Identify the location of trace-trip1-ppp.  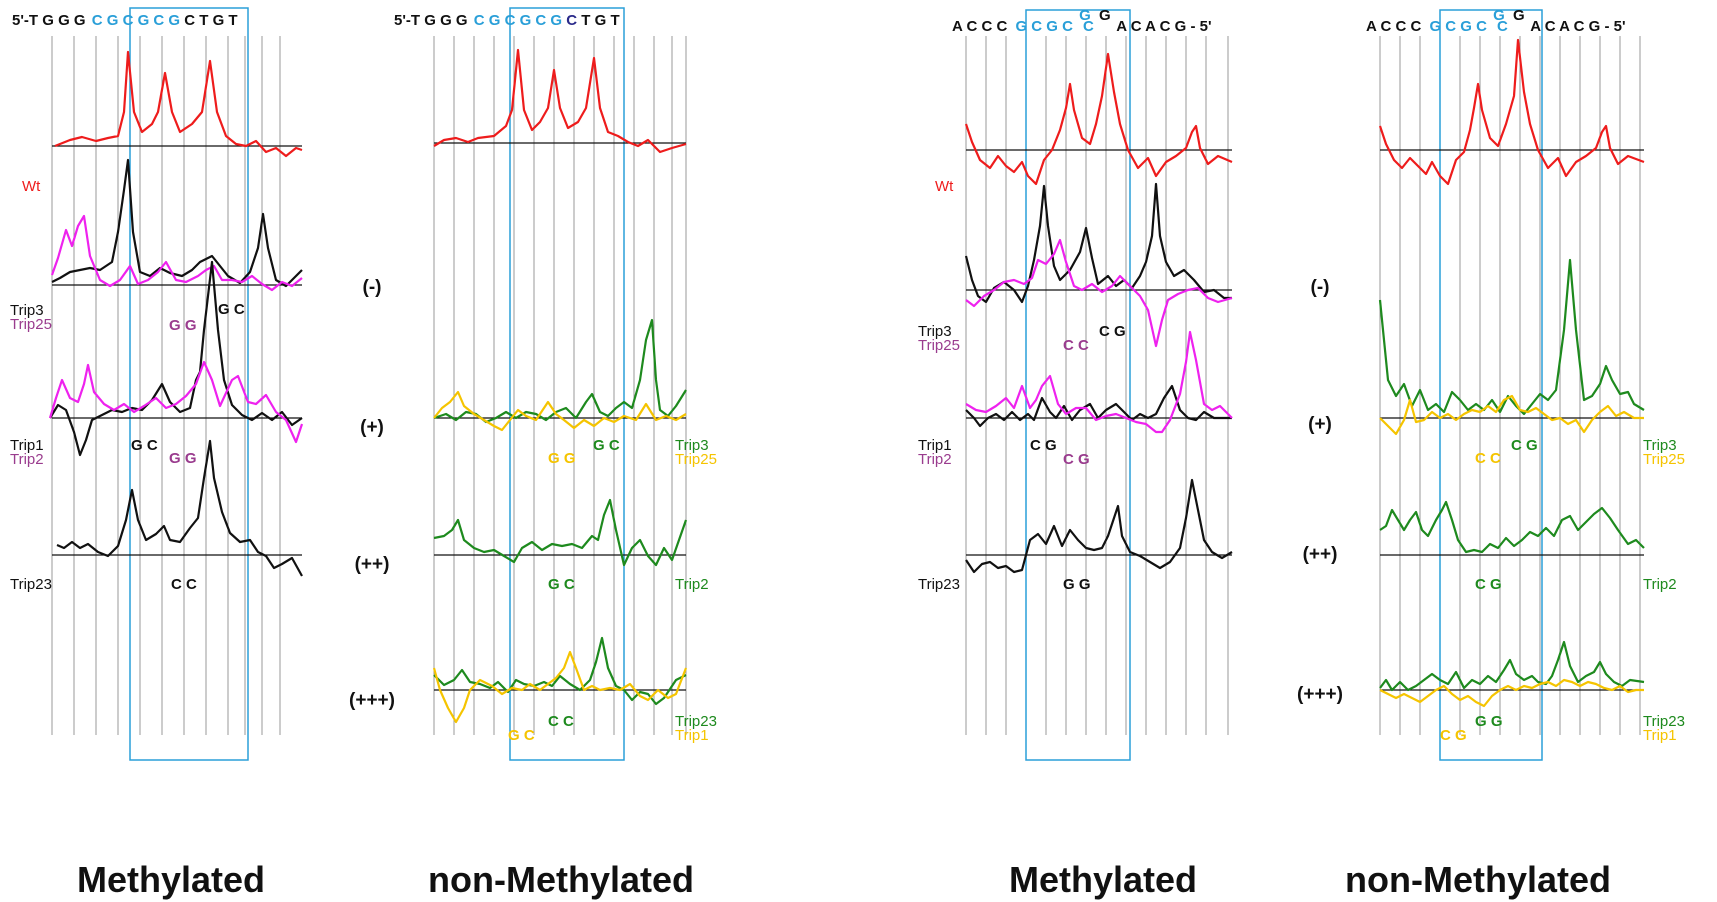
(1511, 693).